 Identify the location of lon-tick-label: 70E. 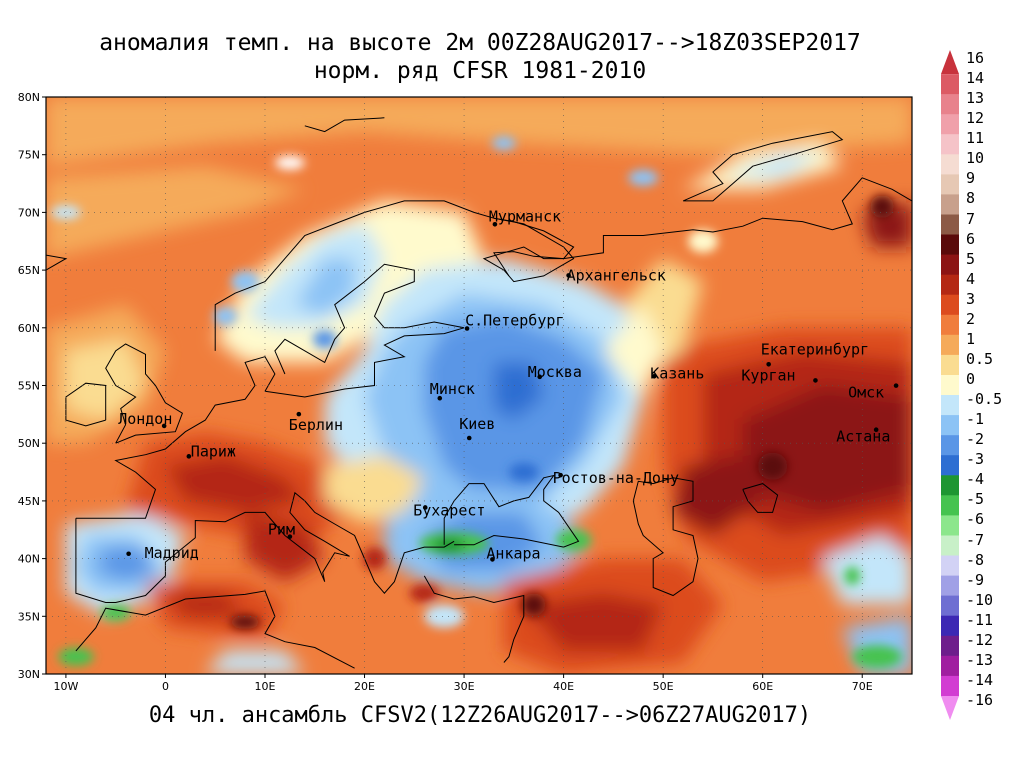
(862, 686).